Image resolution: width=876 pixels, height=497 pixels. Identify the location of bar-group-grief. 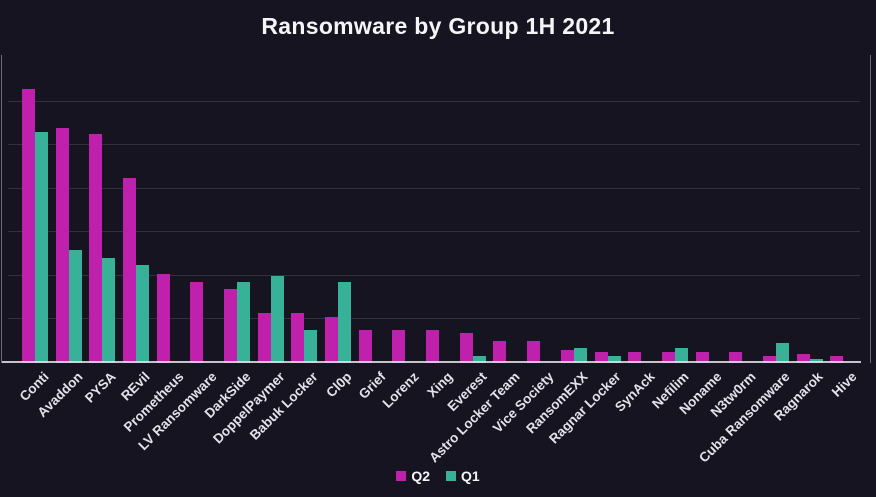
(372, 210).